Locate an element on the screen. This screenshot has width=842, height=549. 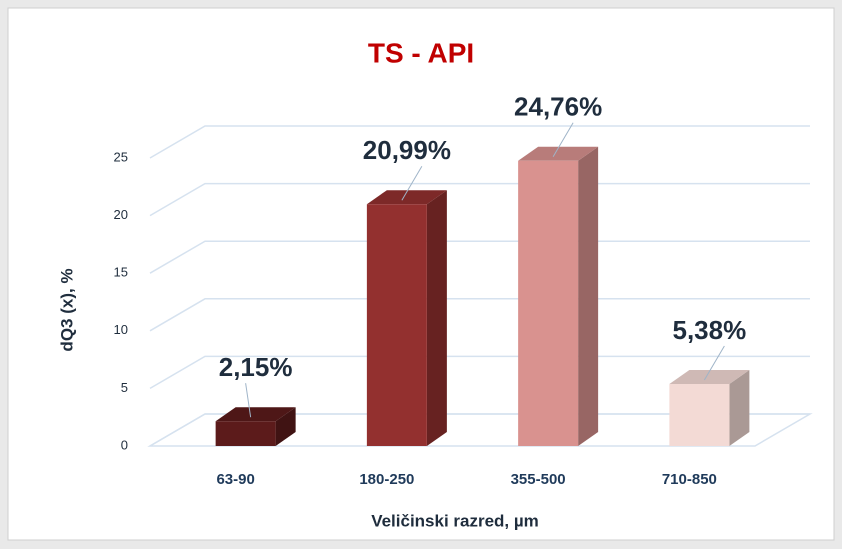
y-tick-label: 25 is located at coordinates (121, 156).